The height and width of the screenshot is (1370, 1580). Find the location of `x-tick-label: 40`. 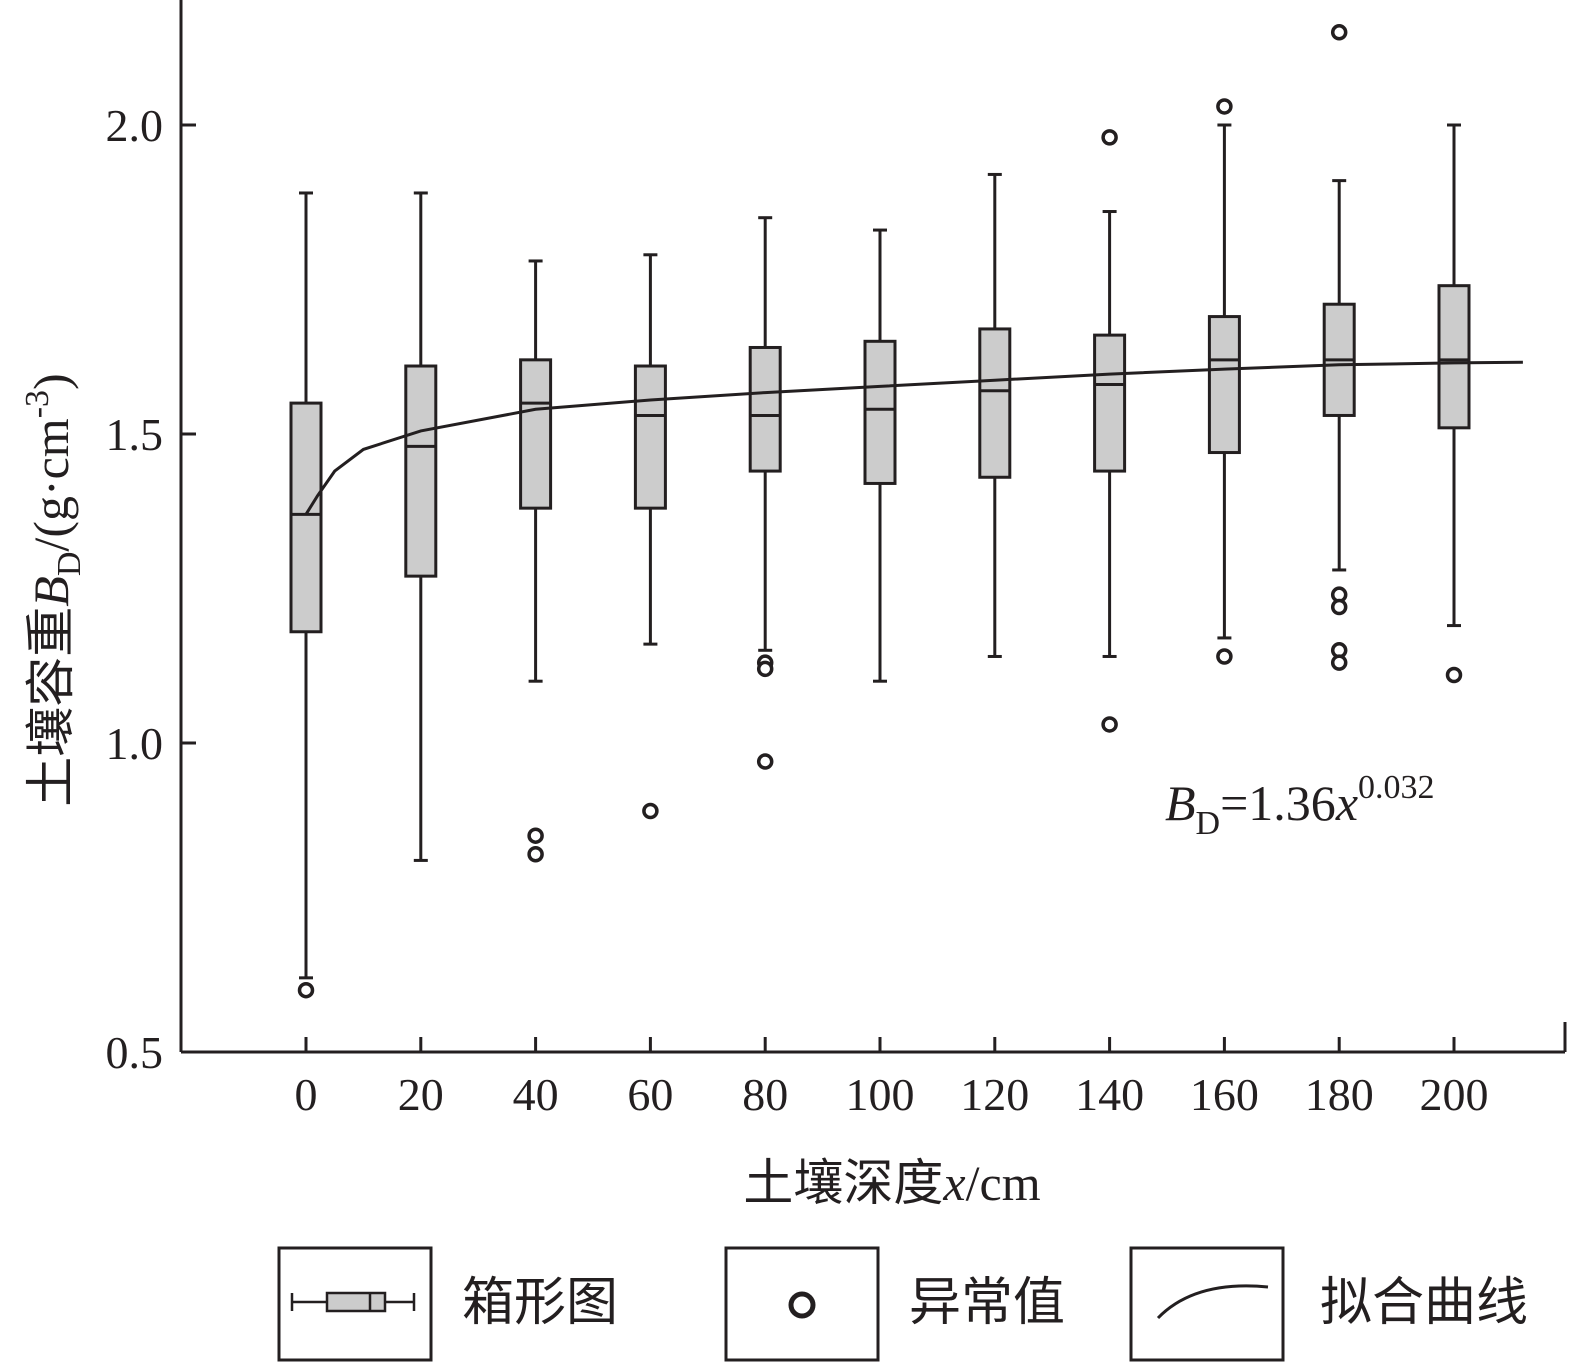

x-tick-label: 40 is located at coordinates (536, 1094).